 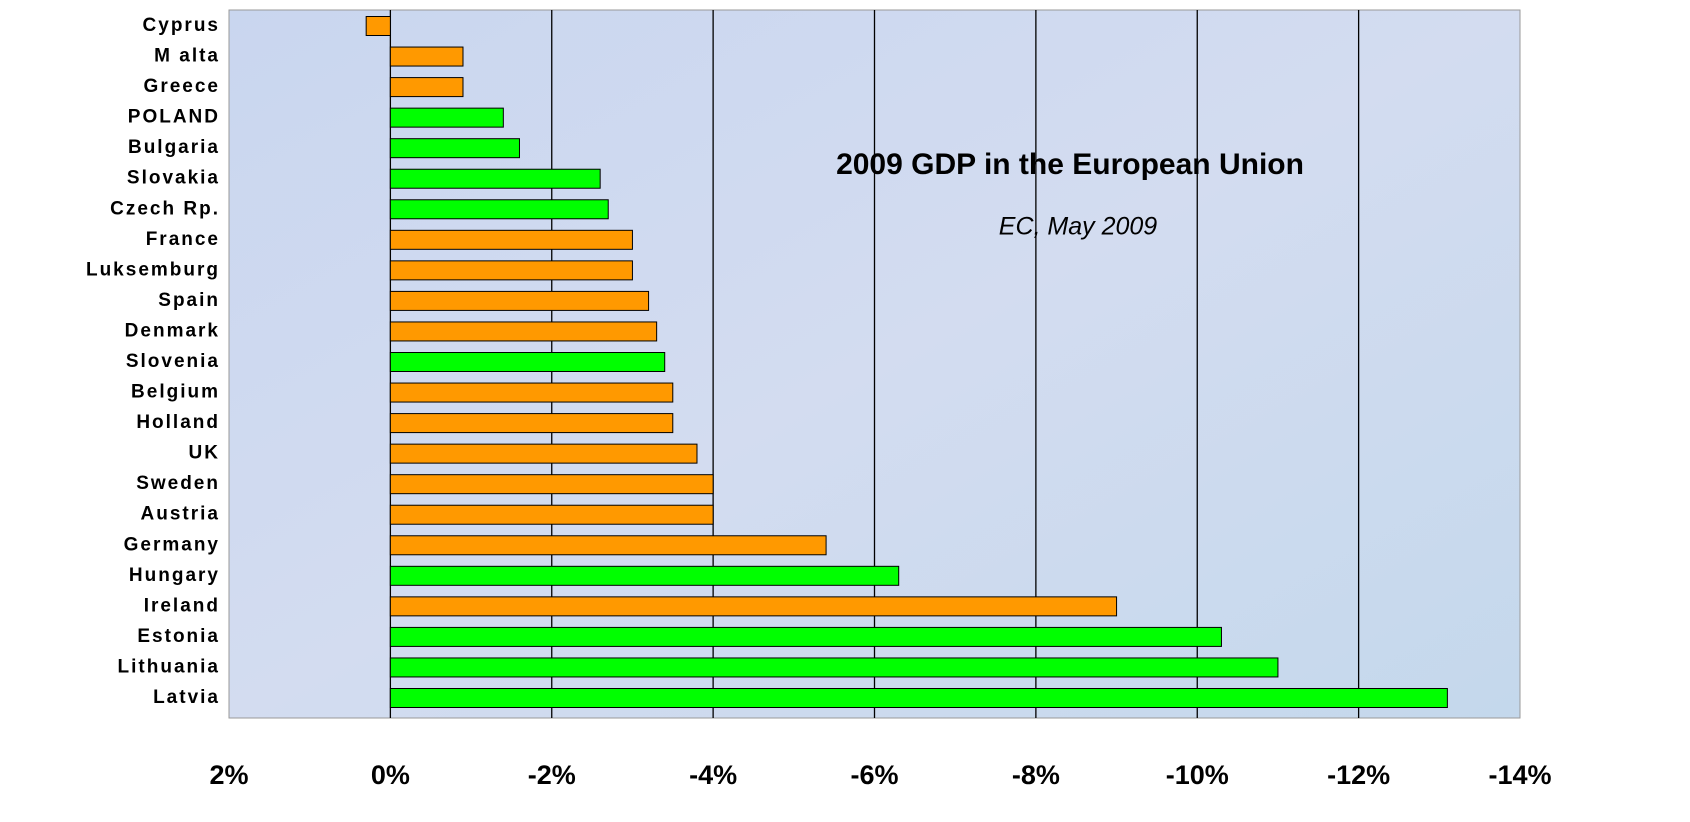 What do you see at coordinates (165, 208) in the screenshot?
I see `y-tick-label: Czech Rp.` at bounding box center [165, 208].